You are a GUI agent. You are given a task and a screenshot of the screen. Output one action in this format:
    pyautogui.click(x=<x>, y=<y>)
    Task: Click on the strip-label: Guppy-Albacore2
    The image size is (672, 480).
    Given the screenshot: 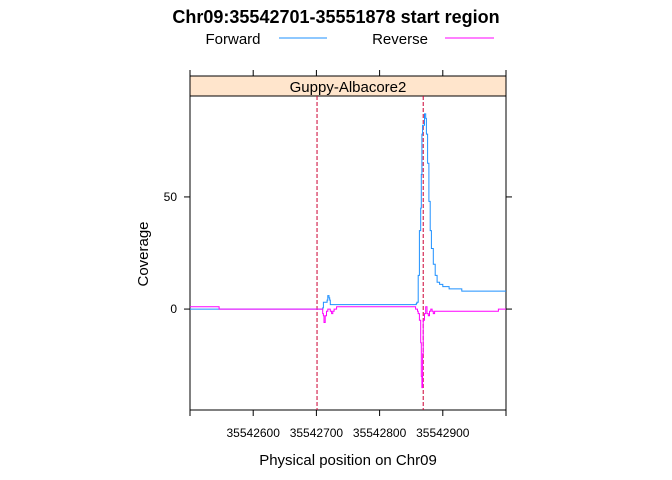 What is the action you would take?
    pyautogui.click(x=348, y=87)
    